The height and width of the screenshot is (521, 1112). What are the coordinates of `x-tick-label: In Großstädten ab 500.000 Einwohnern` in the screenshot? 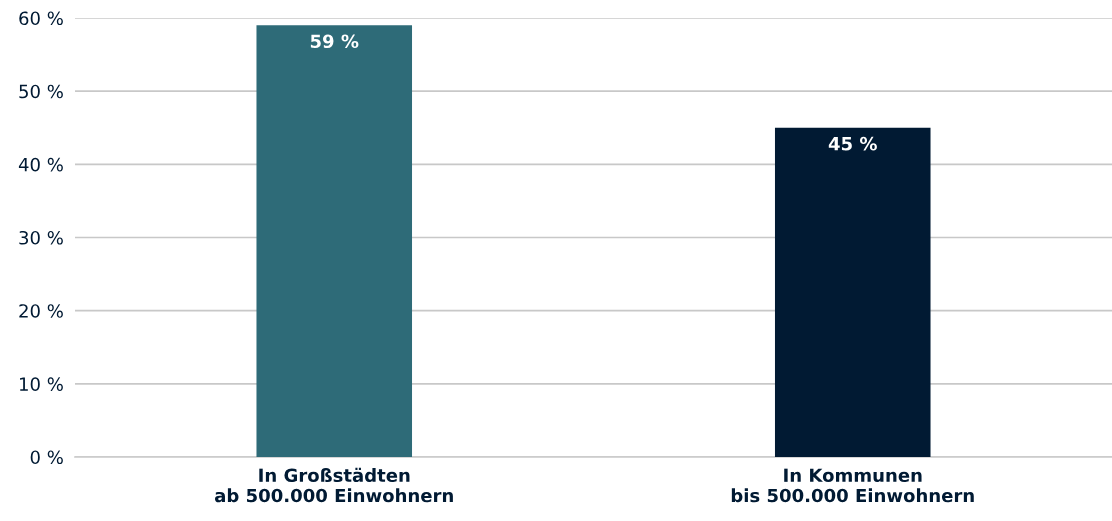 It's located at (333, 485).